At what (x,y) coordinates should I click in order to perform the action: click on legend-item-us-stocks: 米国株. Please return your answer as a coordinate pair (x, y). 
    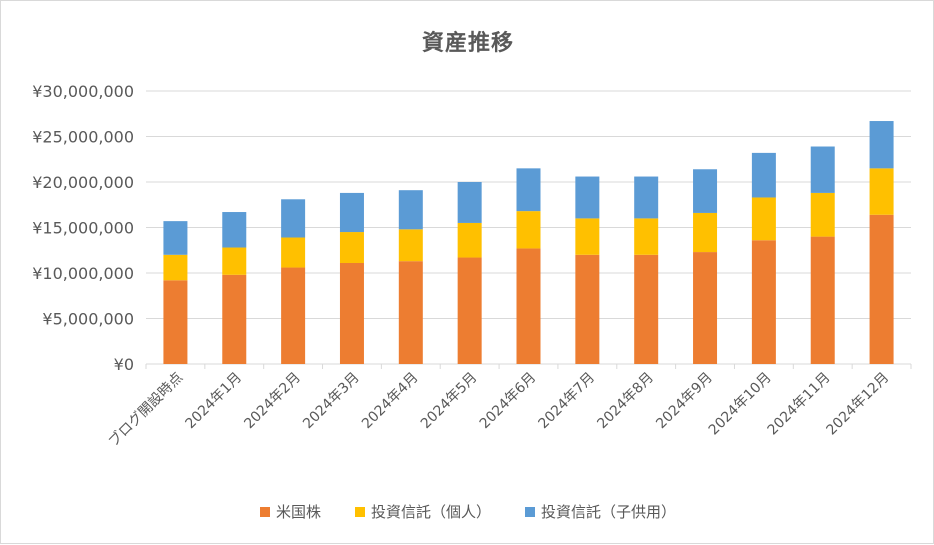
    Looking at the image, I should click on (290, 511).